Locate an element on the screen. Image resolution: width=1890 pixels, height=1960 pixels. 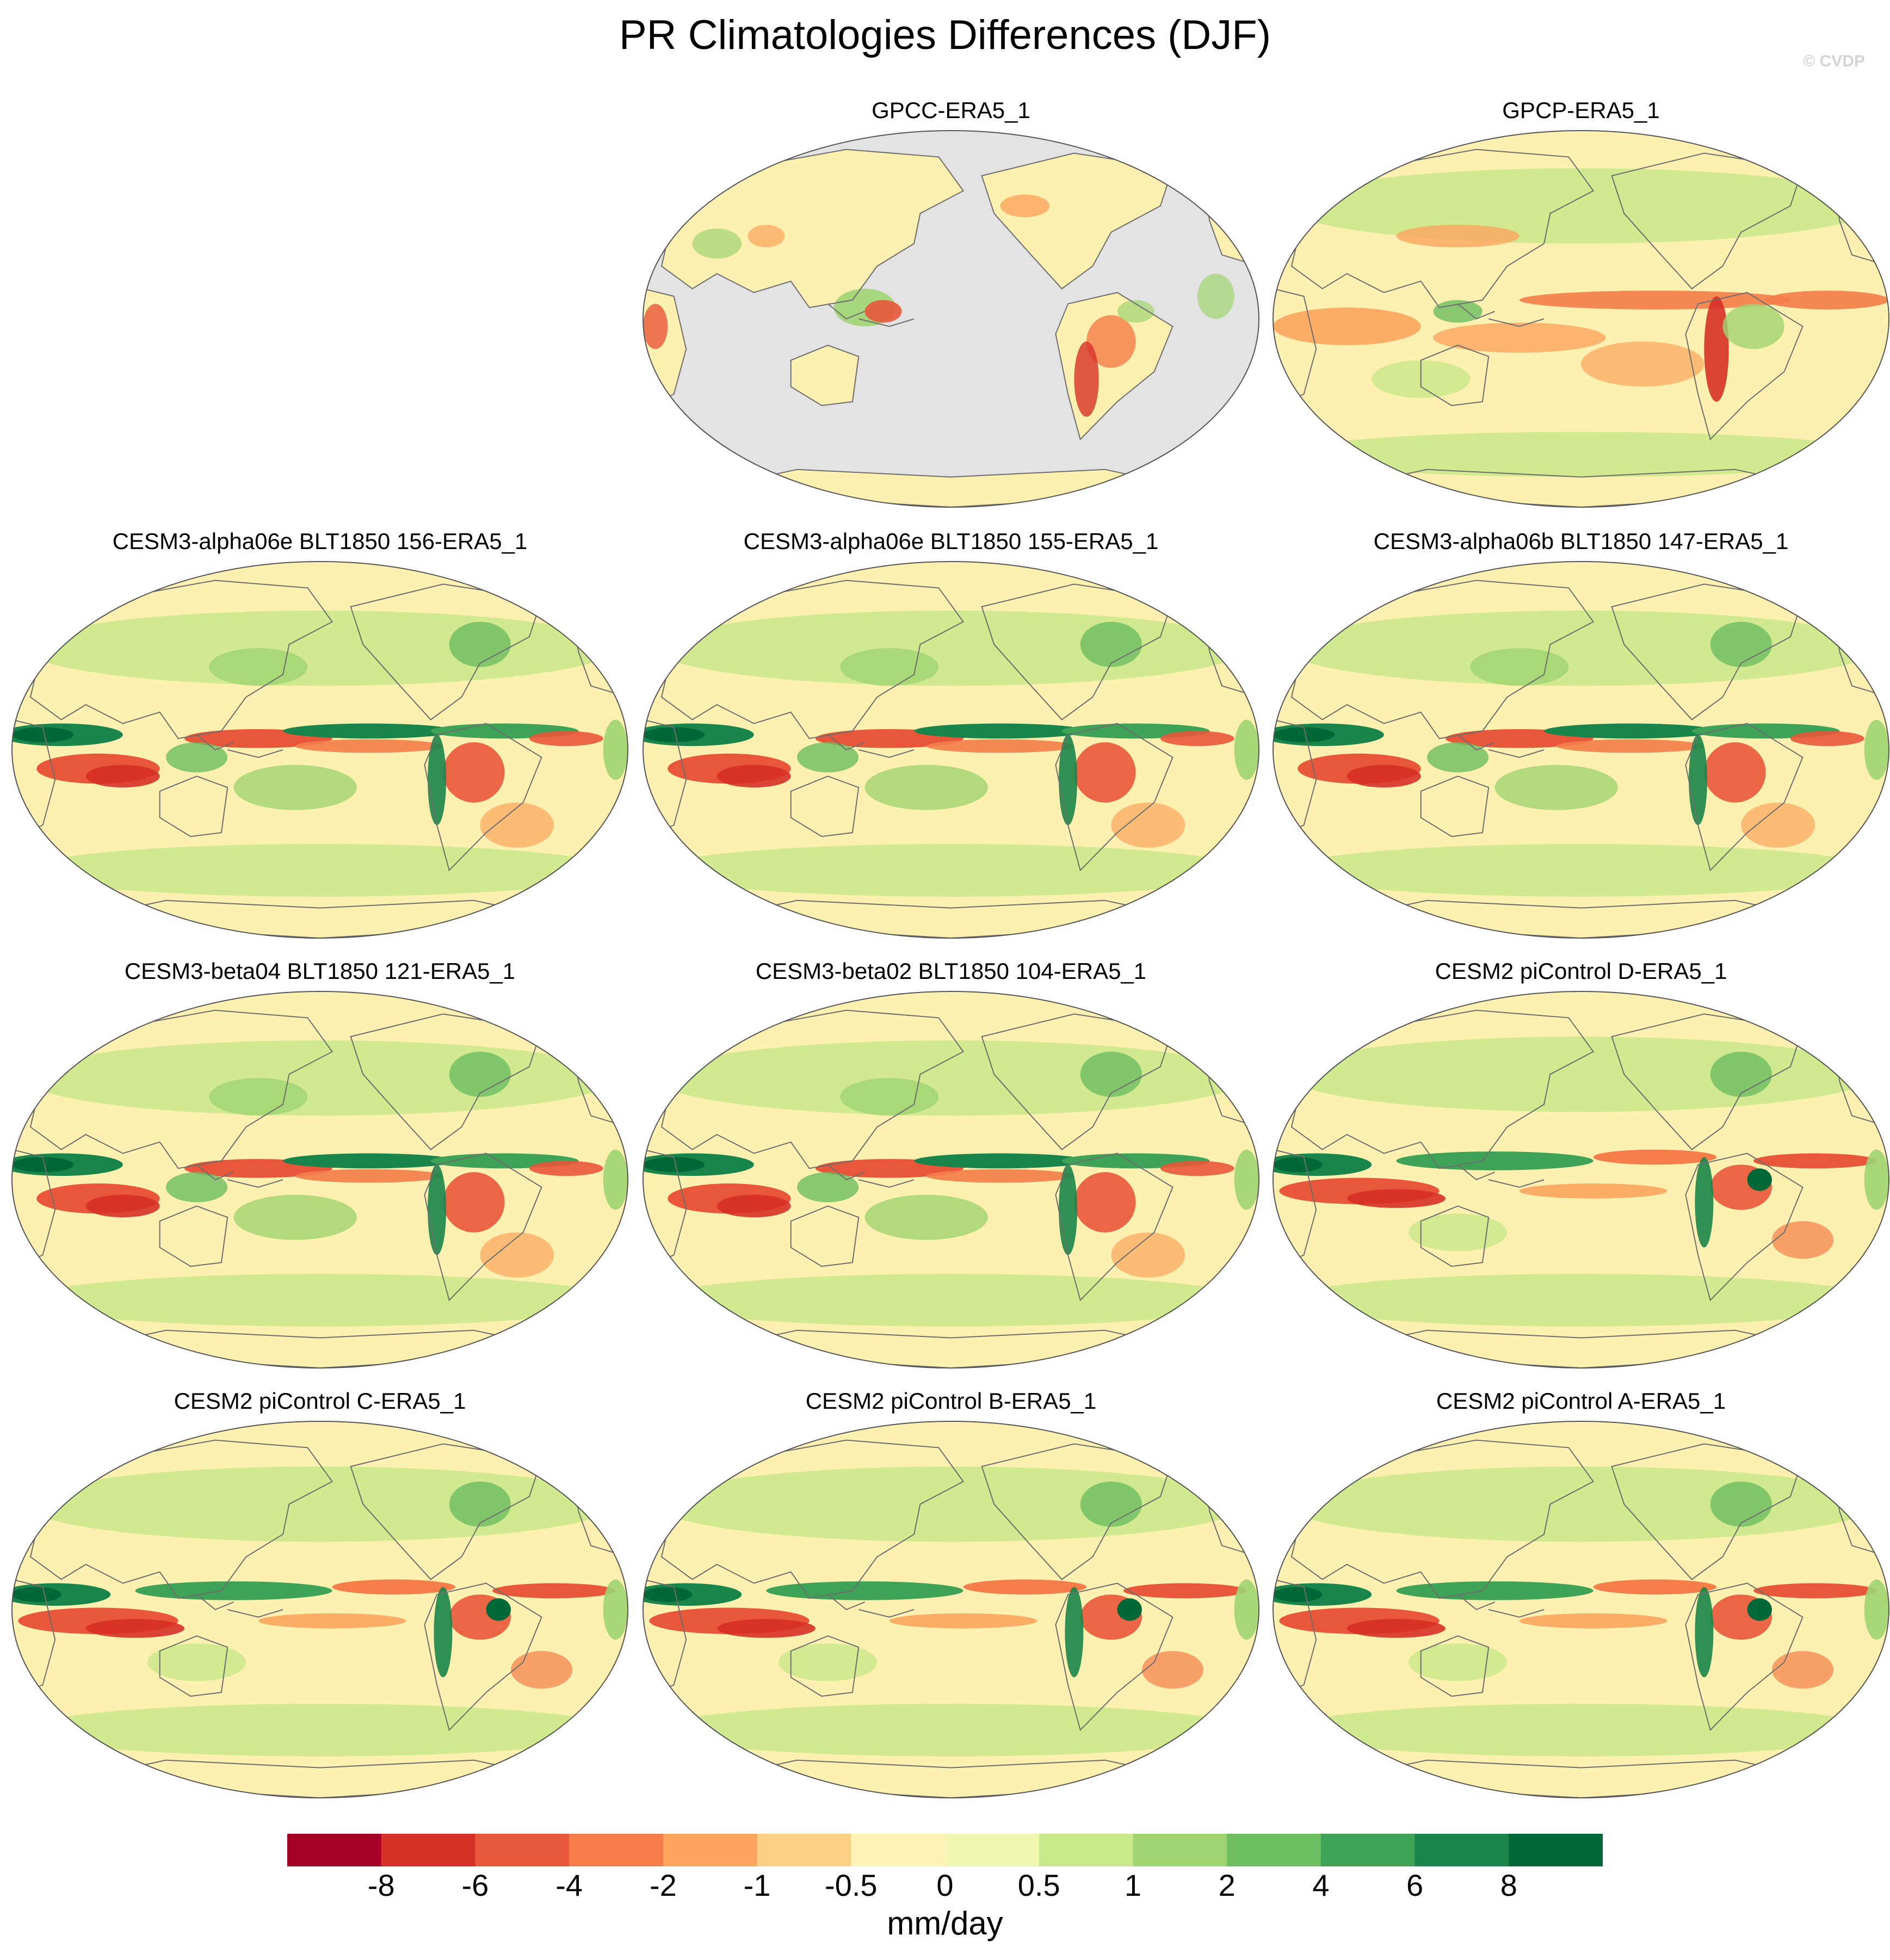
map-panel: CESM3-beta02 BLT1850 104-ERA5_1 is located at coordinates (951, 1164).